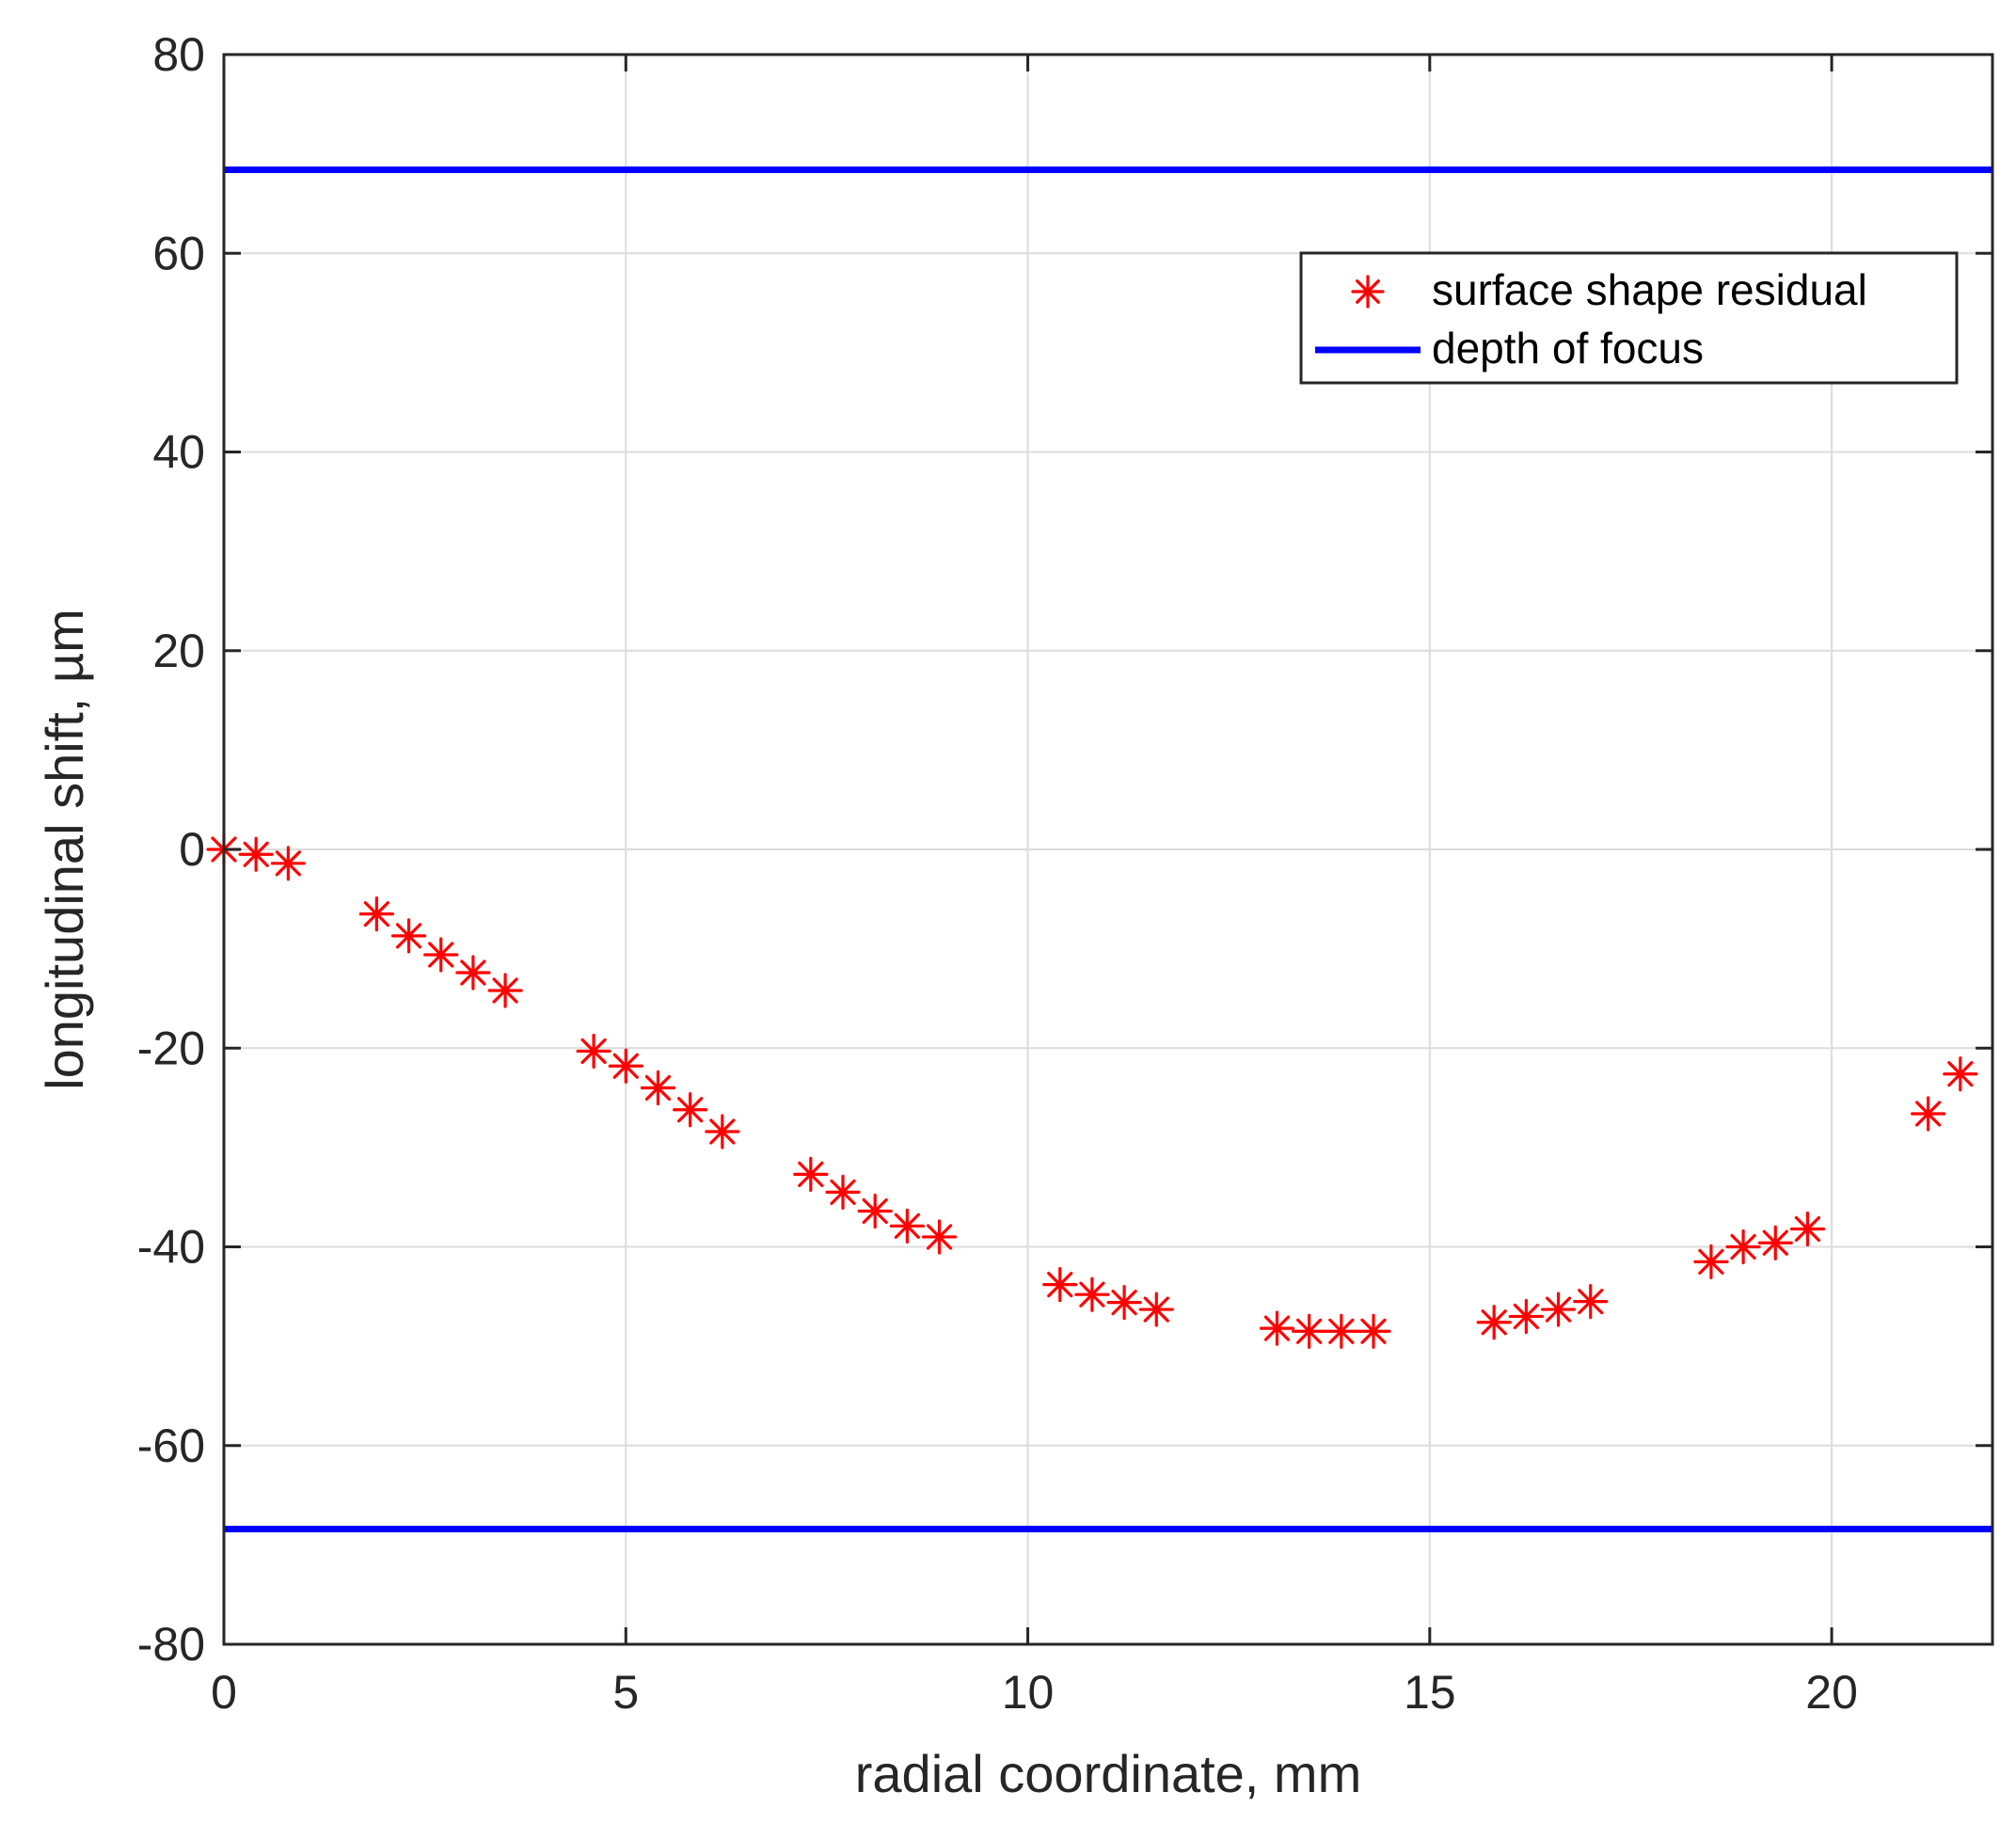 Image resolution: width=2016 pixels, height=1823 pixels. I want to click on legend-asterisk-icon, so click(1368, 292).